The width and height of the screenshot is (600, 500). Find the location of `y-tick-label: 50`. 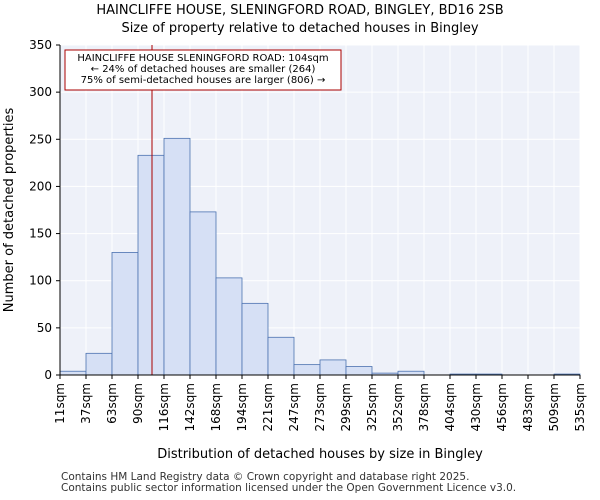

y-tick-label: 50 is located at coordinates (44, 328).